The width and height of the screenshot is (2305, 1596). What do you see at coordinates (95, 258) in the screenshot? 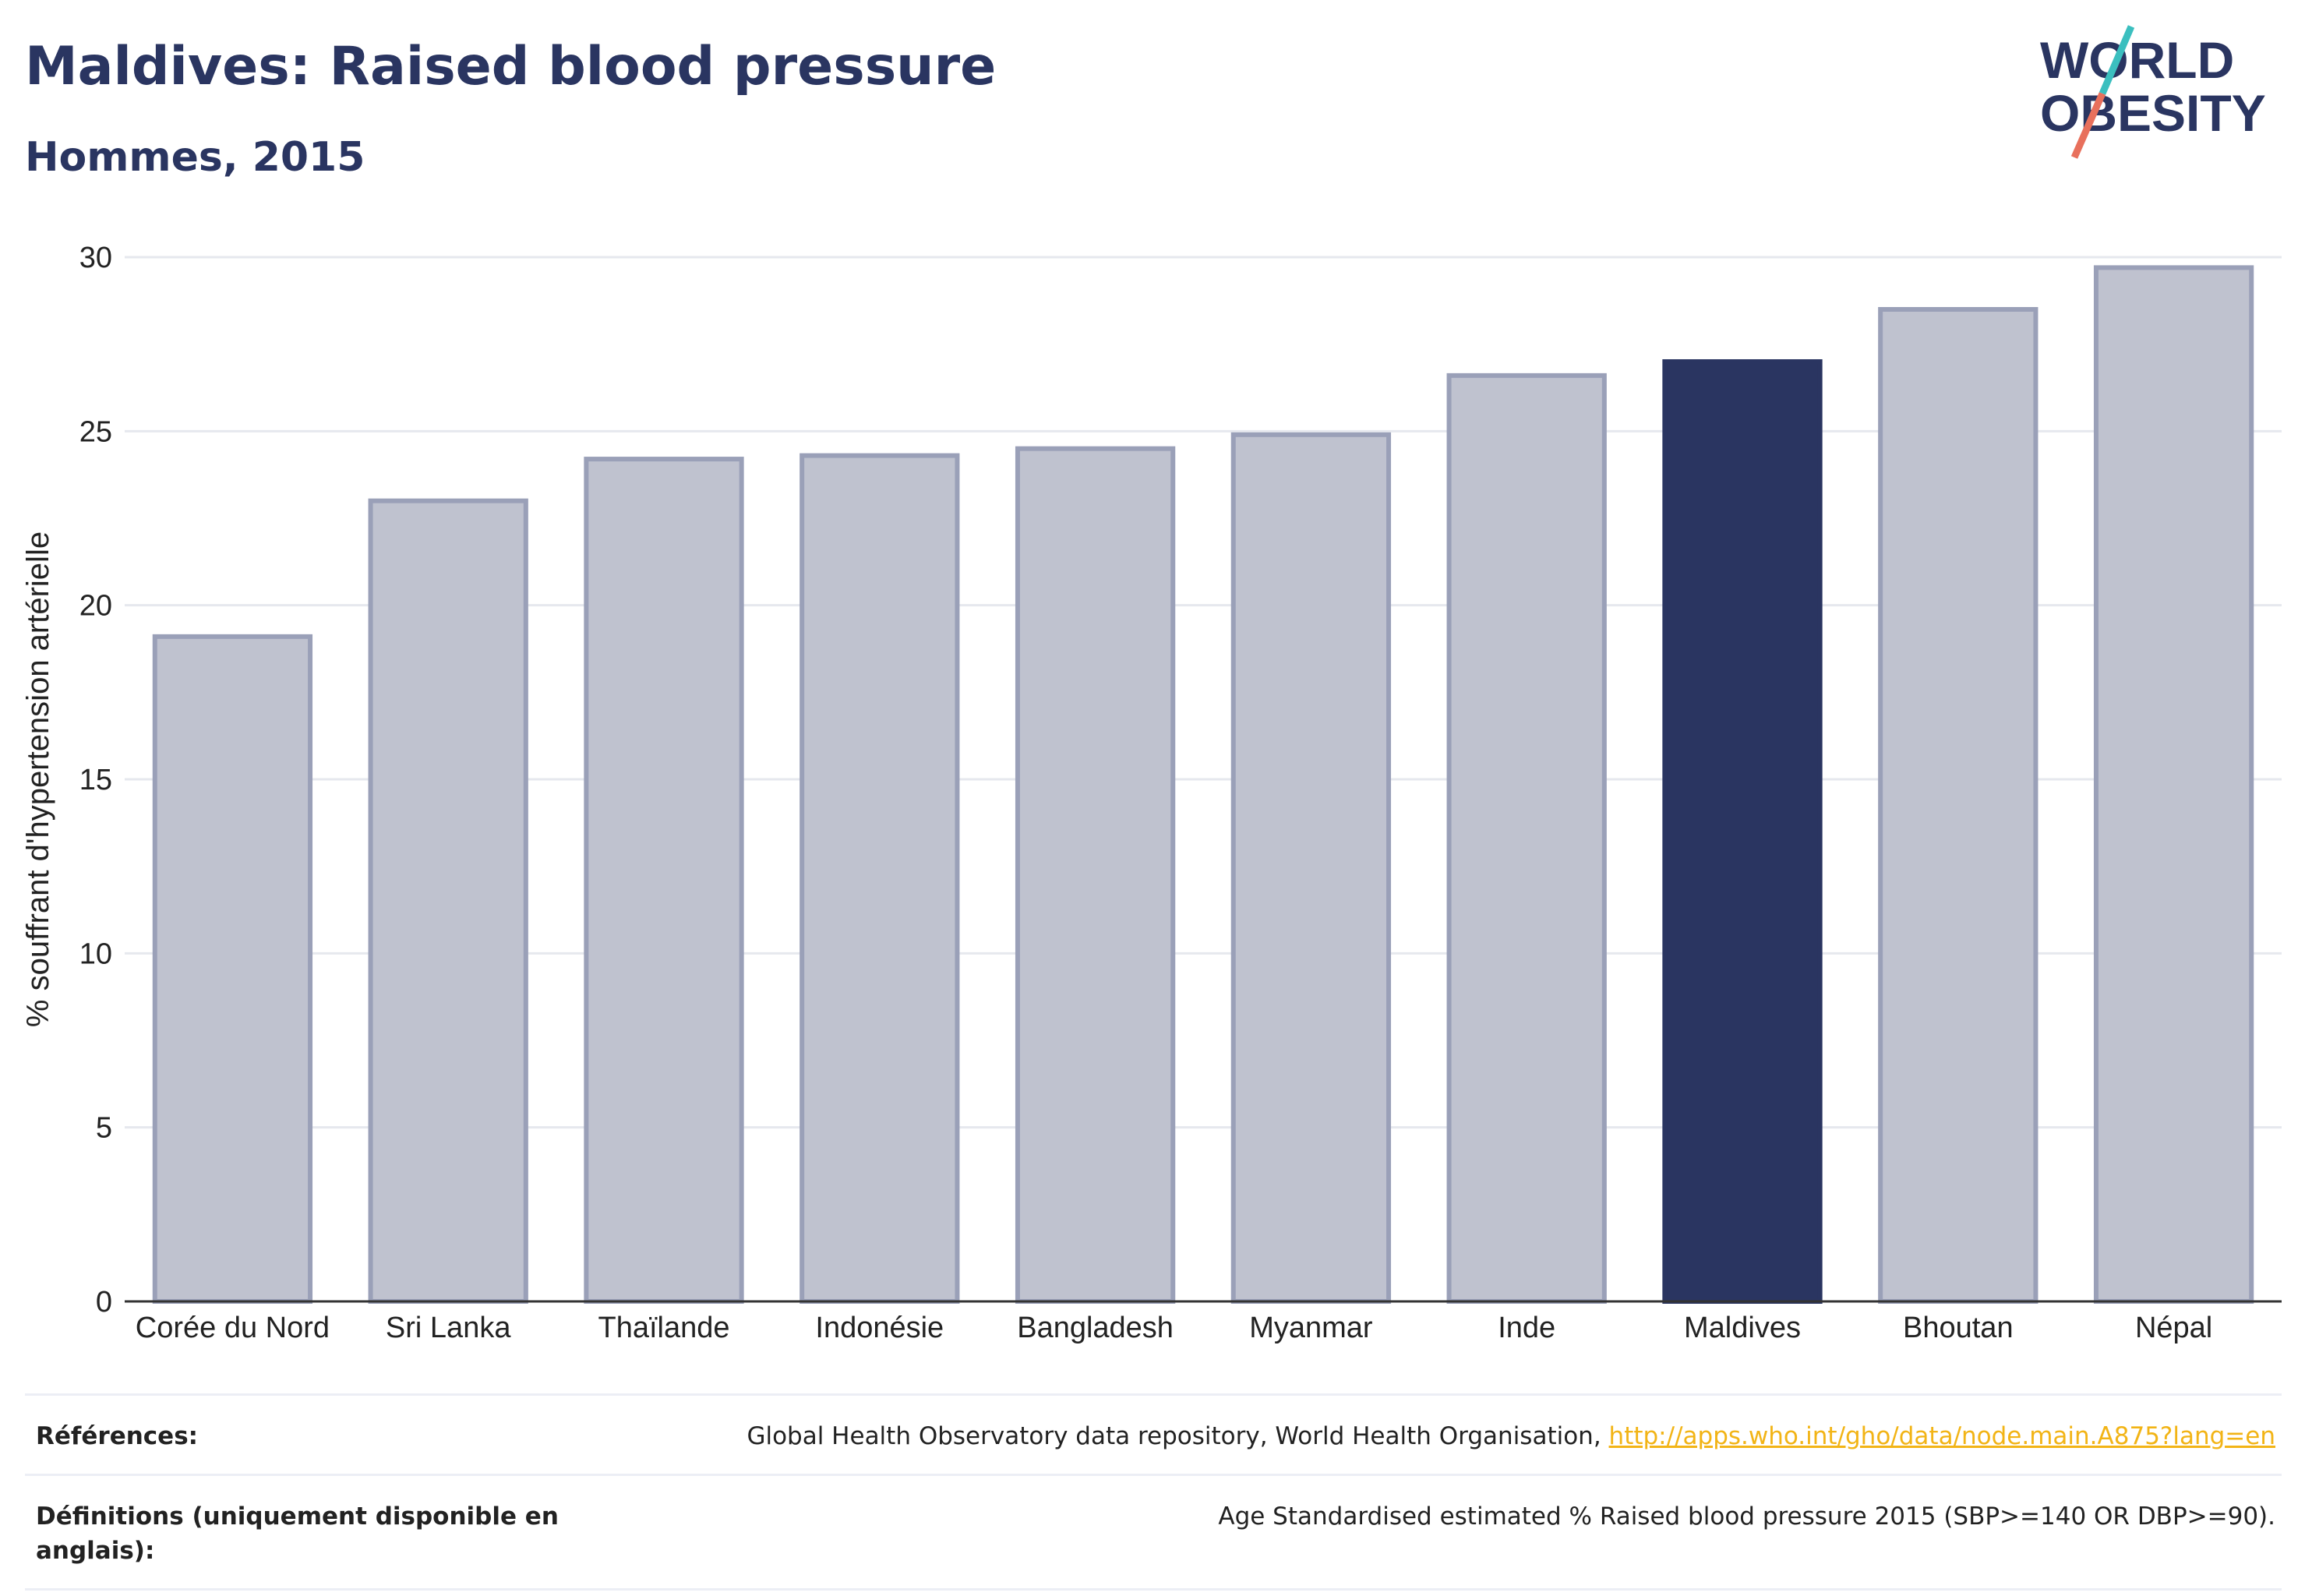
I see `y-tick-label: 30` at bounding box center [95, 258].